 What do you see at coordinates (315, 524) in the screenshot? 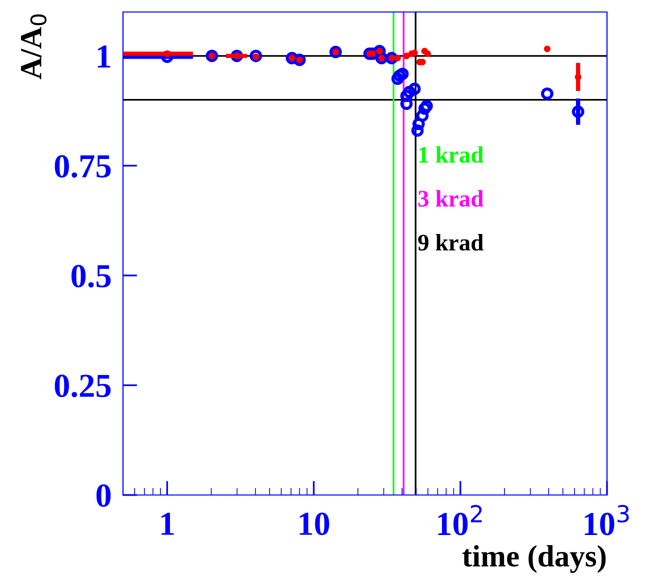
I see `x-tick-label: 10` at bounding box center [315, 524].